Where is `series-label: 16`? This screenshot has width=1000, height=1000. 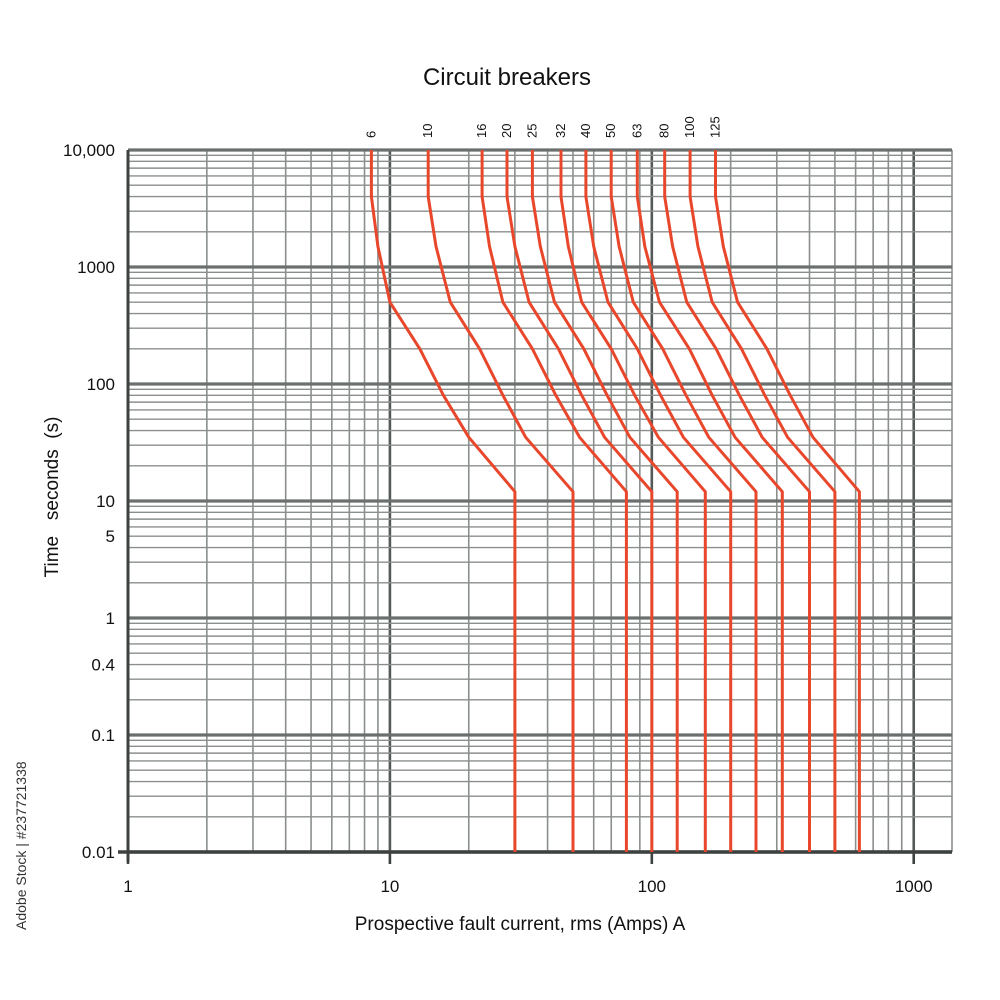
series-label: 16 is located at coordinates (481, 131).